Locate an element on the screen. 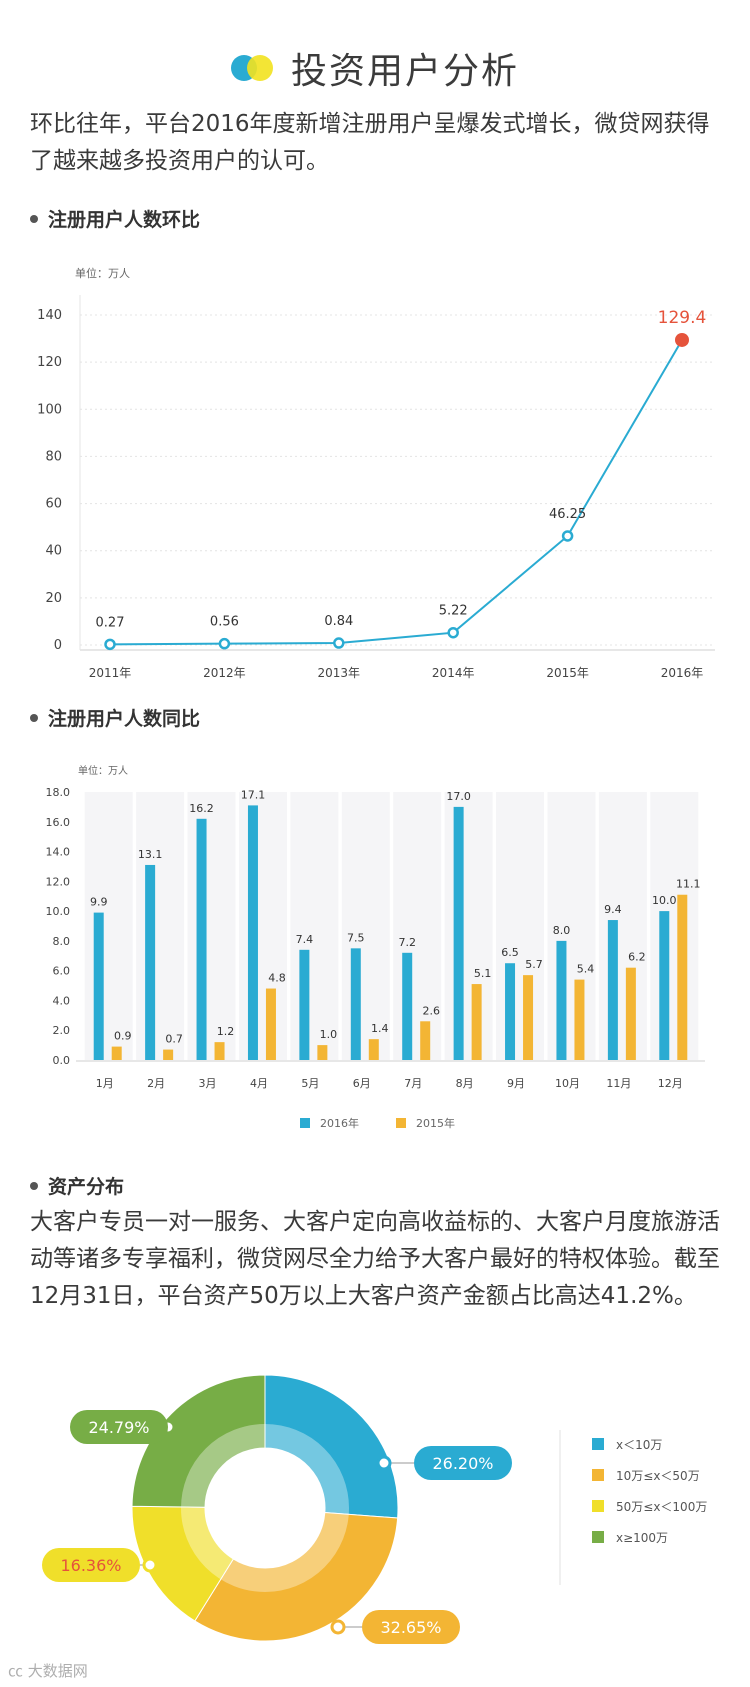 This screenshot has width=750, height=1687. bar-x-tick: 4月 is located at coordinates (259, 1083).